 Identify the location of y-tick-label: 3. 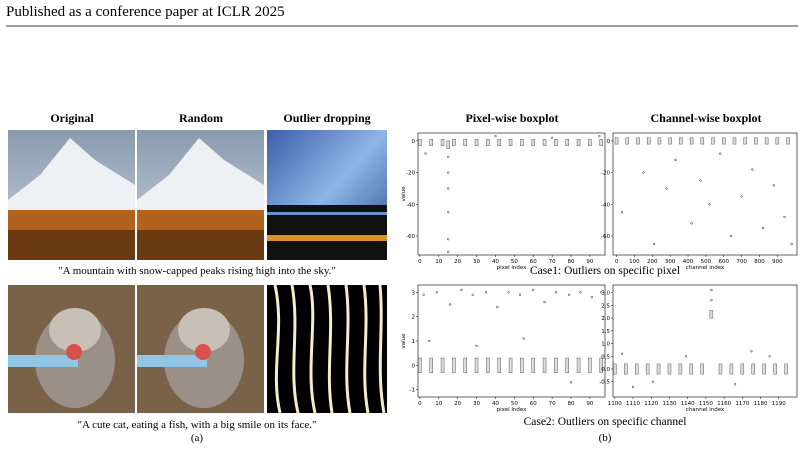
(414, 293).